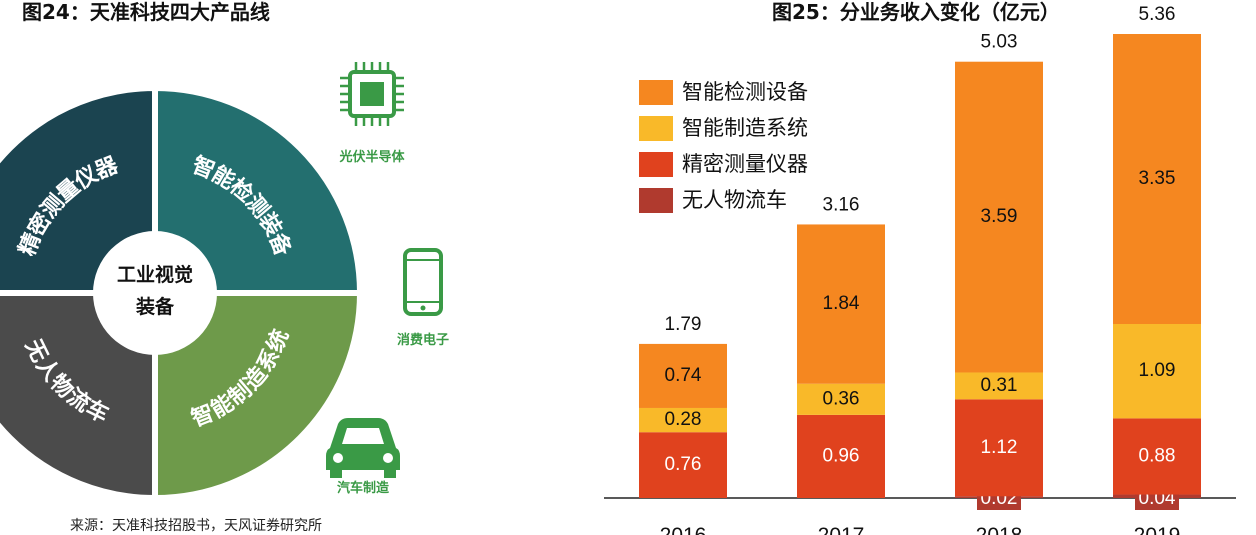  What do you see at coordinates (371, 157) in the screenshot?
I see `application-label: 光伏半导体` at bounding box center [371, 157].